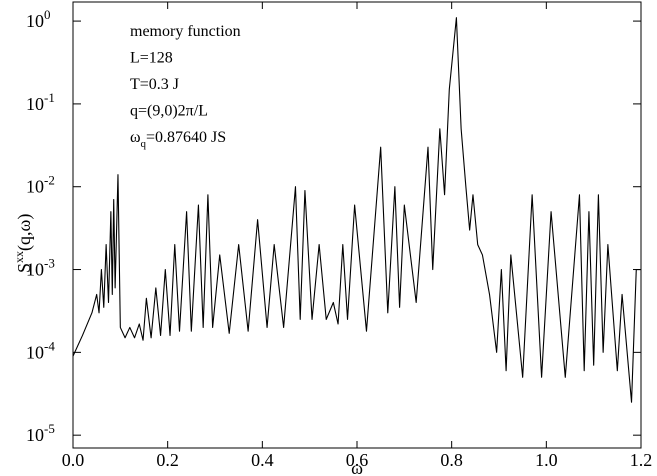 The image size is (657, 476). What do you see at coordinates (49, 97) in the screenshot?
I see `y-tick-exponent: -1` at bounding box center [49, 97].